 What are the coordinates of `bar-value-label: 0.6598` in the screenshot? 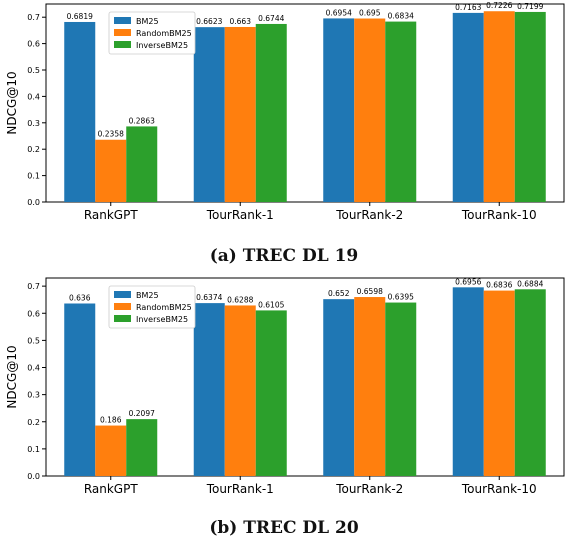 It's located at (370, 291).